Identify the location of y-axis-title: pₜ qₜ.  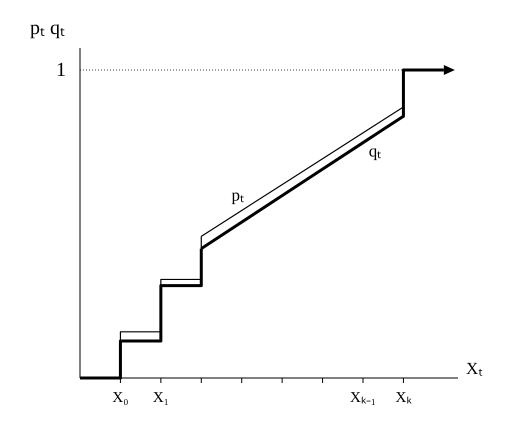
(47, 28).